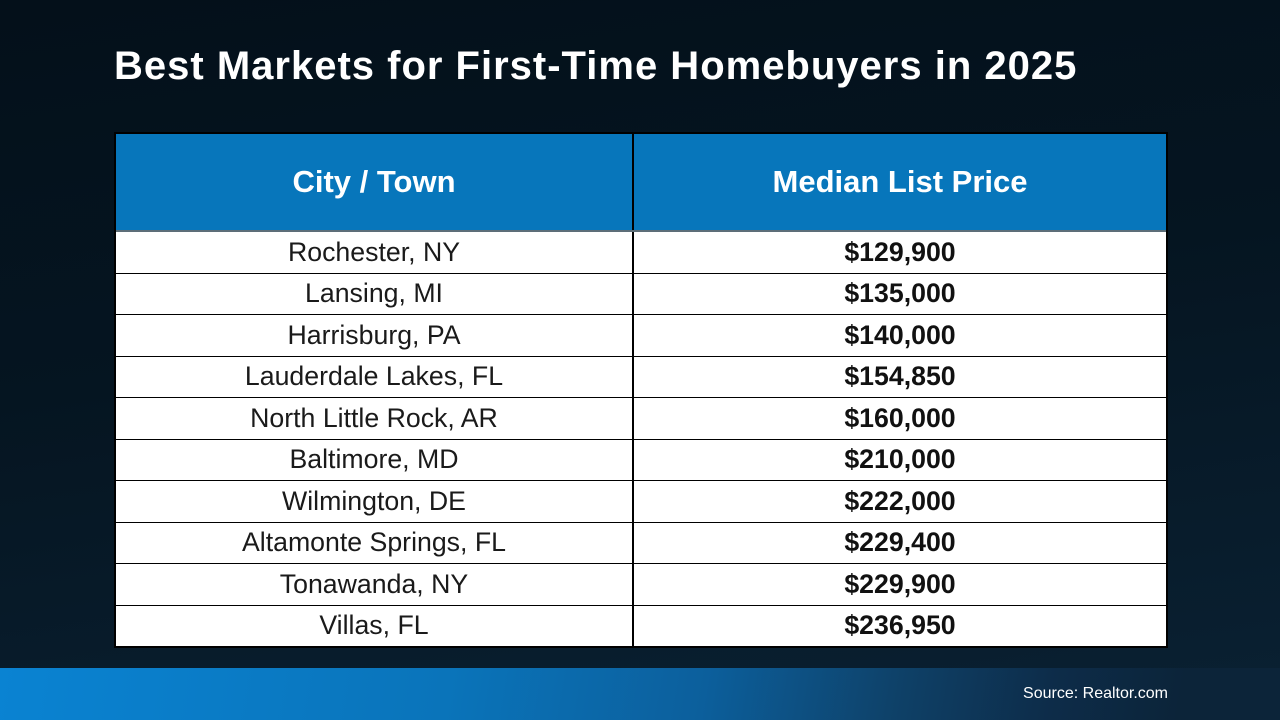  What do you see at coordinates (375, 293) in the screenshot?
I see `city-cell: Lansing, MI` at bounding box center [375, 293].